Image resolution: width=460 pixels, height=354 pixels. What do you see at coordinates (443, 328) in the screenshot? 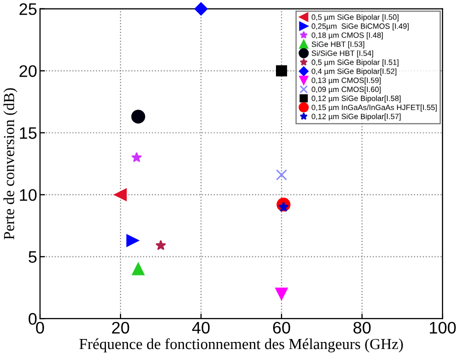
I see `x-tick-label: 100` at bounding box center [443, 328].